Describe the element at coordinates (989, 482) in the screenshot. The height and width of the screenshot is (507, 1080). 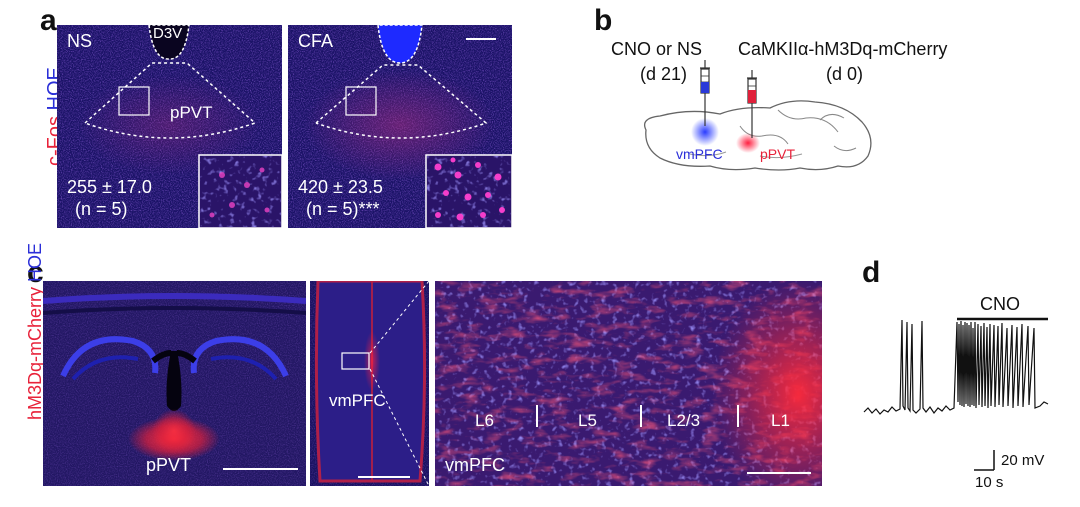
I see `panel-d-scale-time: 10 s` at that location.